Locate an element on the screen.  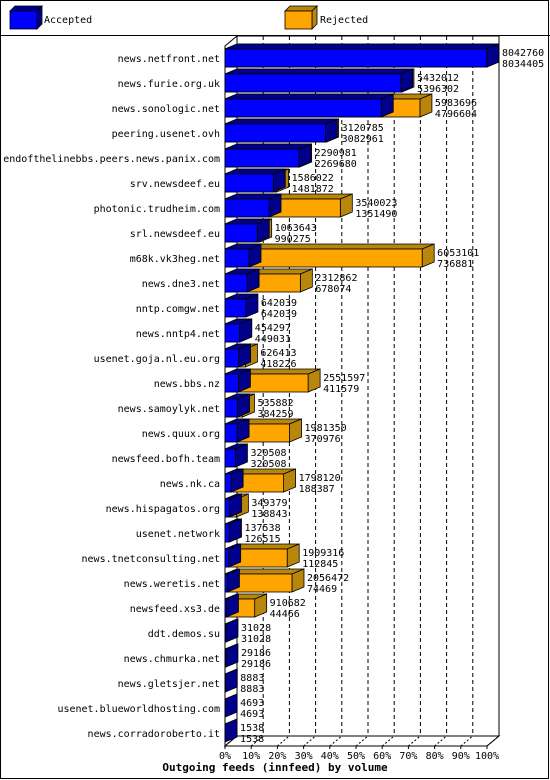
value-label-total: 2056472 is located at coordinates (328, 578).